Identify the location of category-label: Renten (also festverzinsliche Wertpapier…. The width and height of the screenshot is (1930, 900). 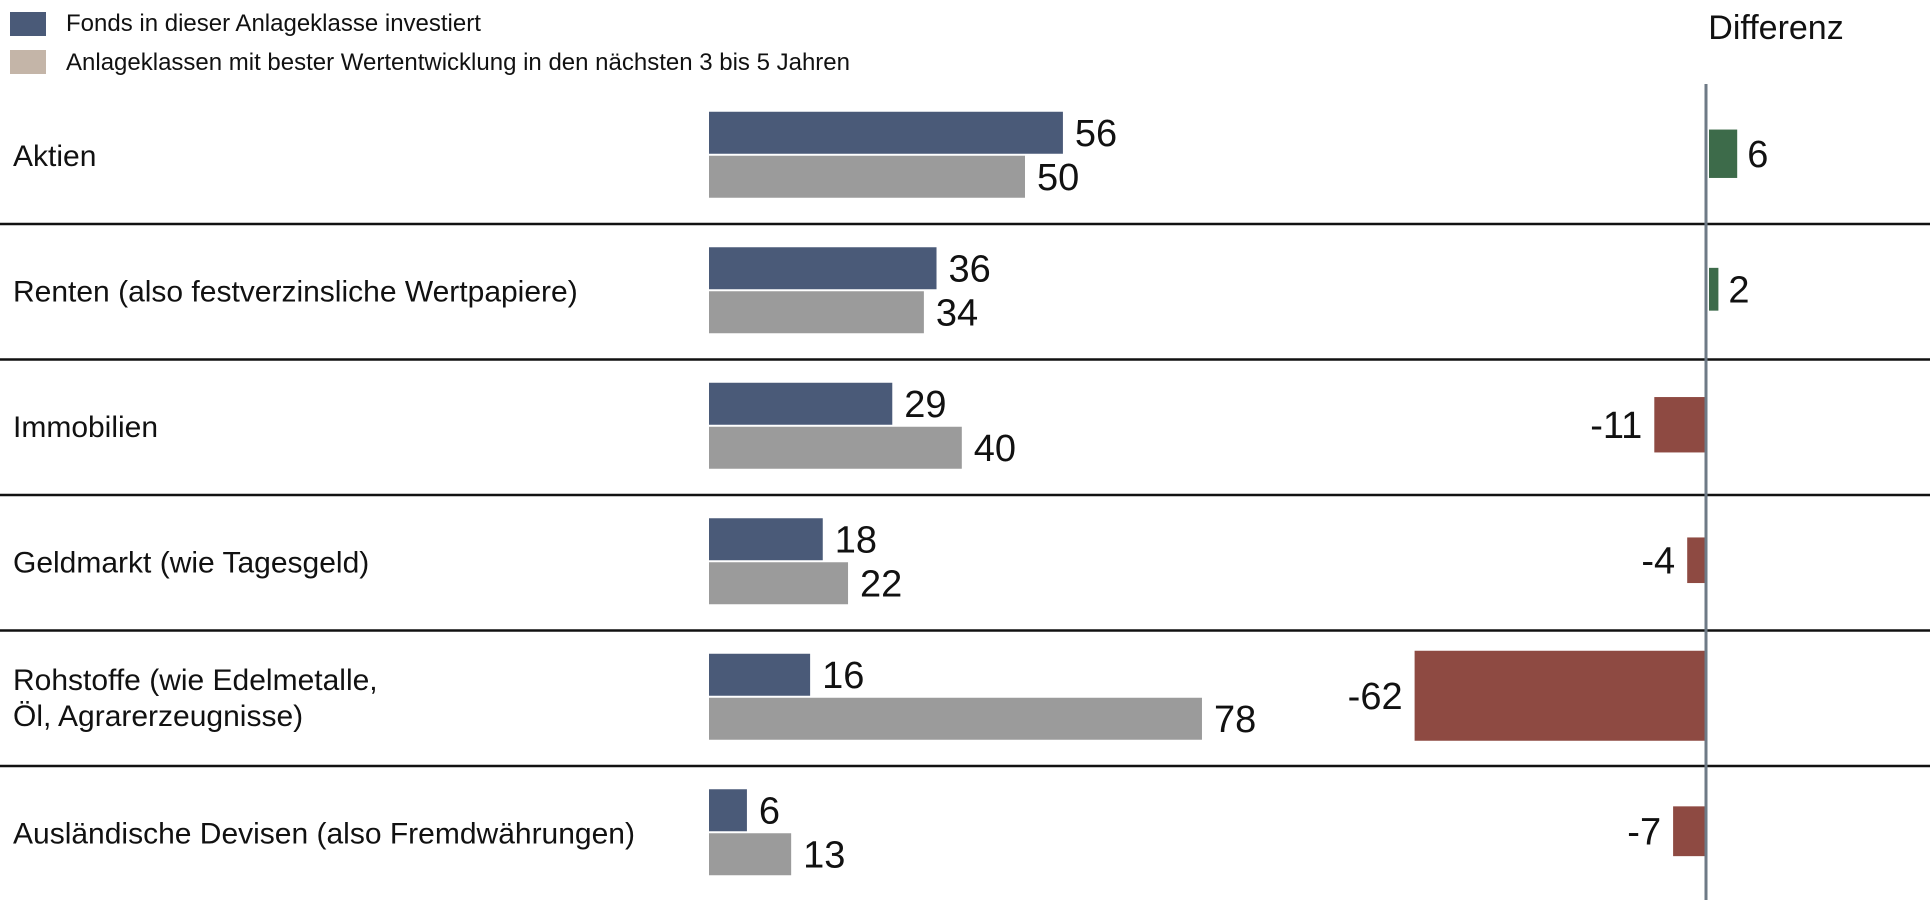
(295, 291).